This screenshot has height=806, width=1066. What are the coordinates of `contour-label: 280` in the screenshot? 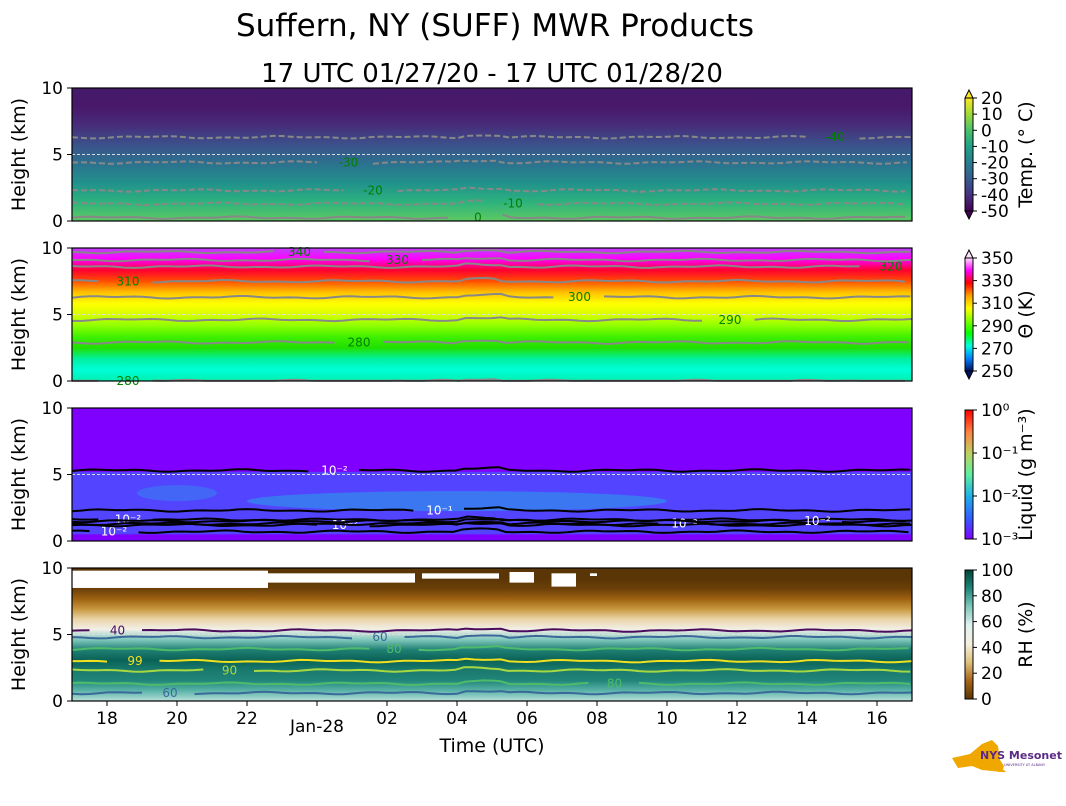 It's located at (359, 342).